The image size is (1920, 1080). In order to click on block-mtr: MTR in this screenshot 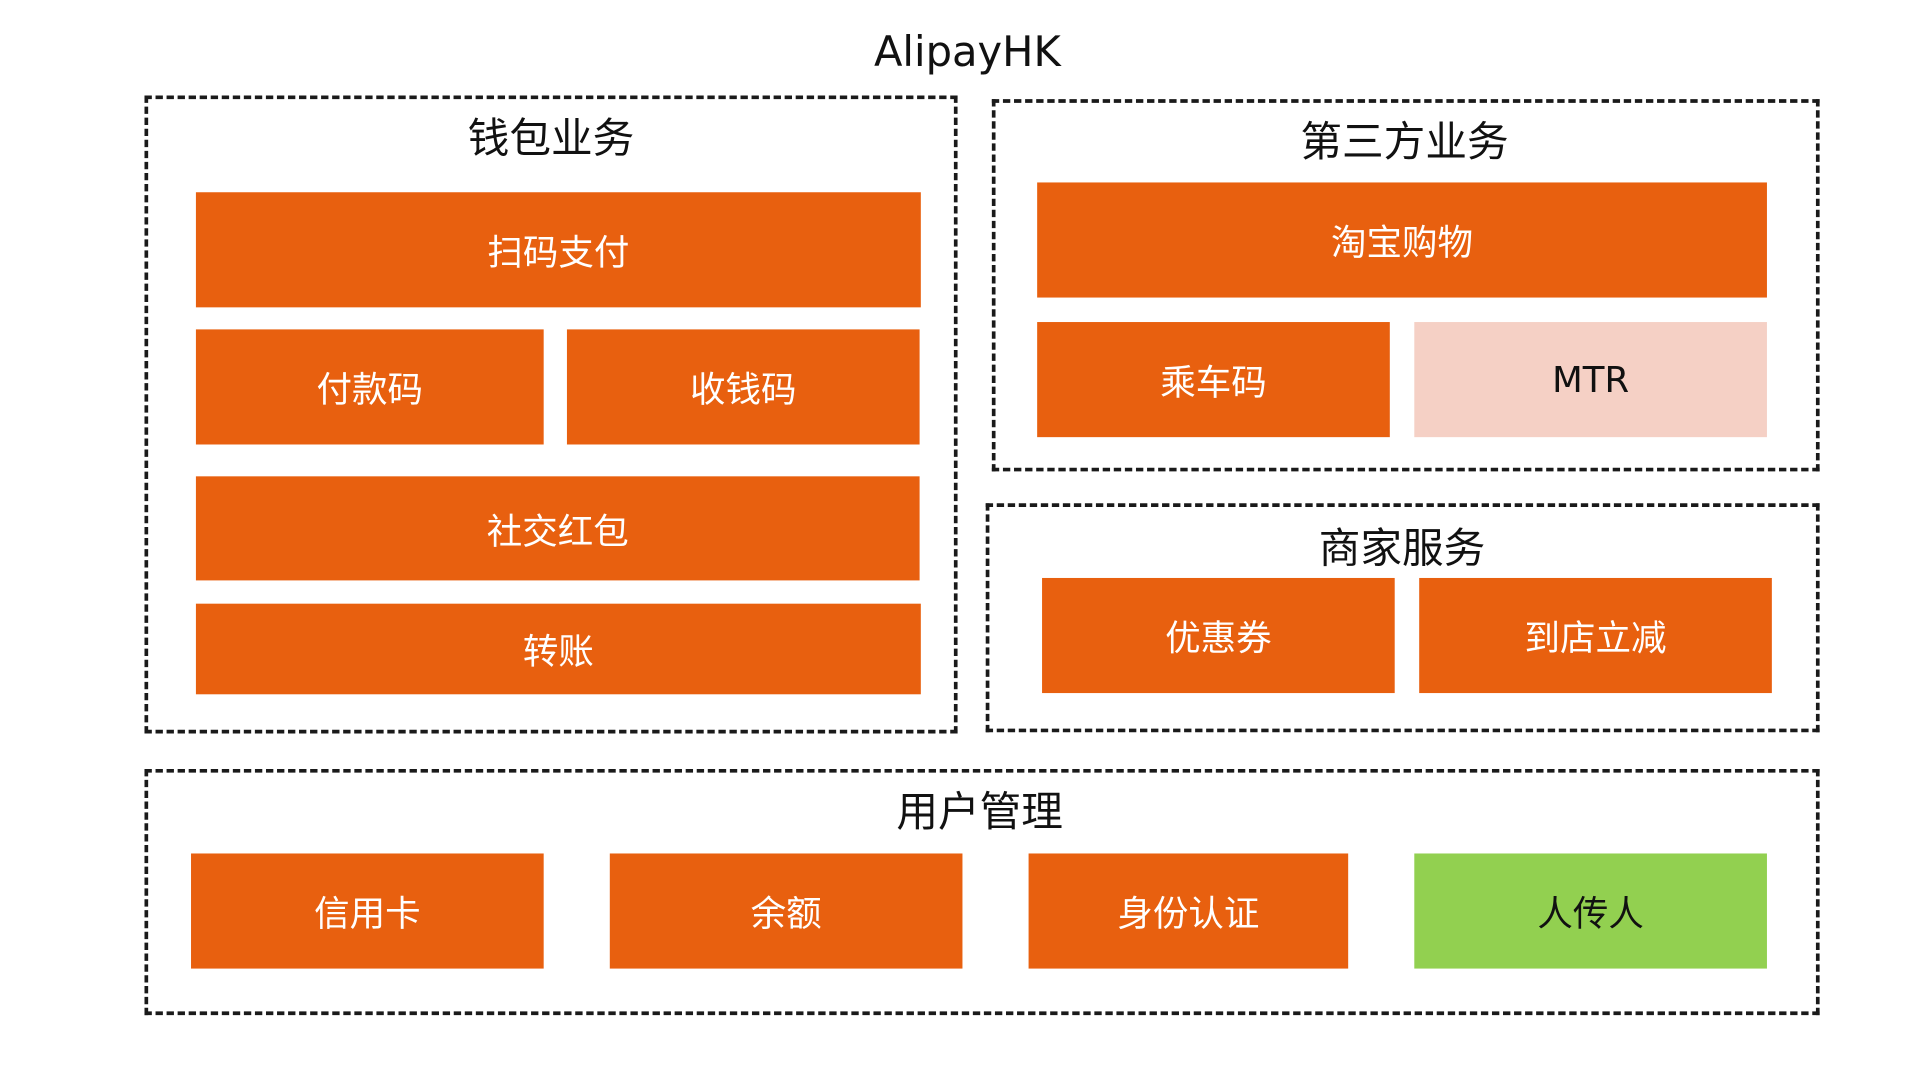, I will do `click(1590, 380)`.